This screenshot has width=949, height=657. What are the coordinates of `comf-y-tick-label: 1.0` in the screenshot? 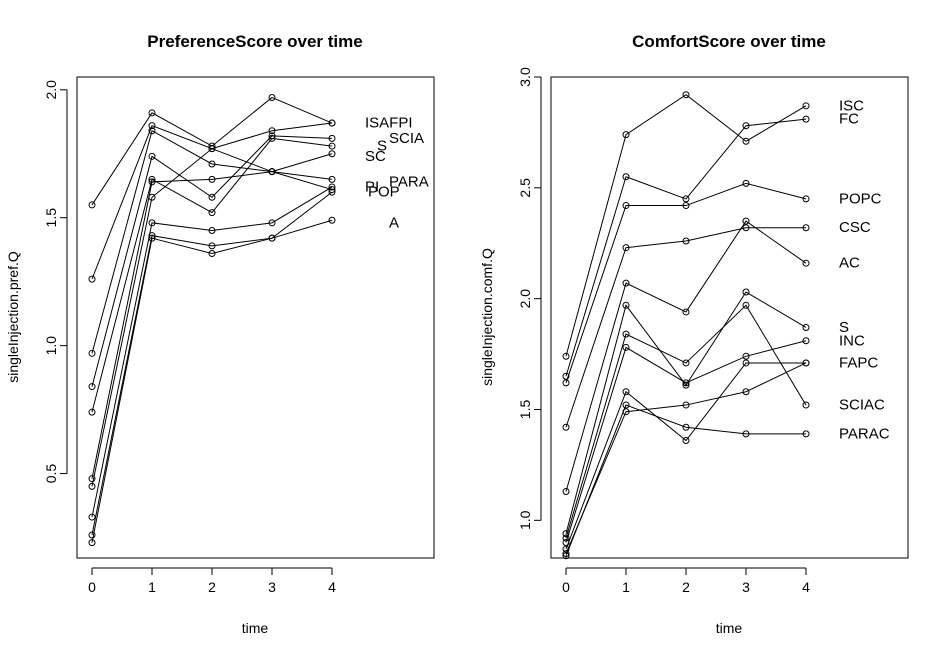 It's located at (525, 520).